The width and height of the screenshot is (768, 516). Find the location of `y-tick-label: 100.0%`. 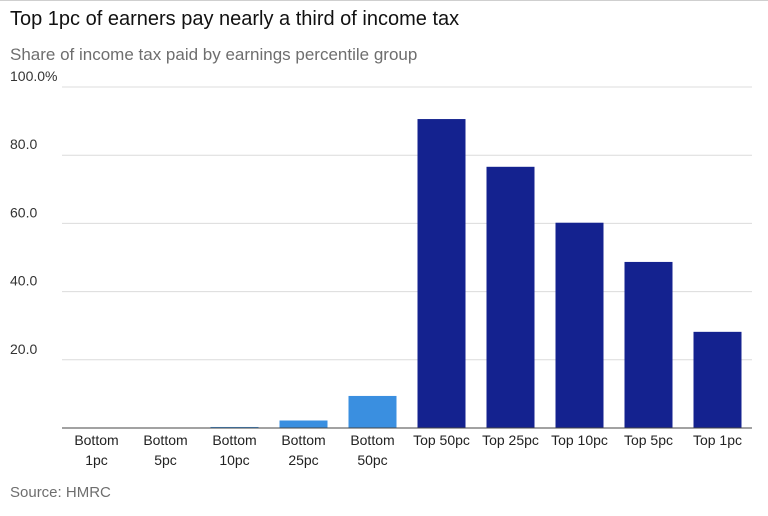

y-tick-label: 100.0% is located at coordinates (33, 76).